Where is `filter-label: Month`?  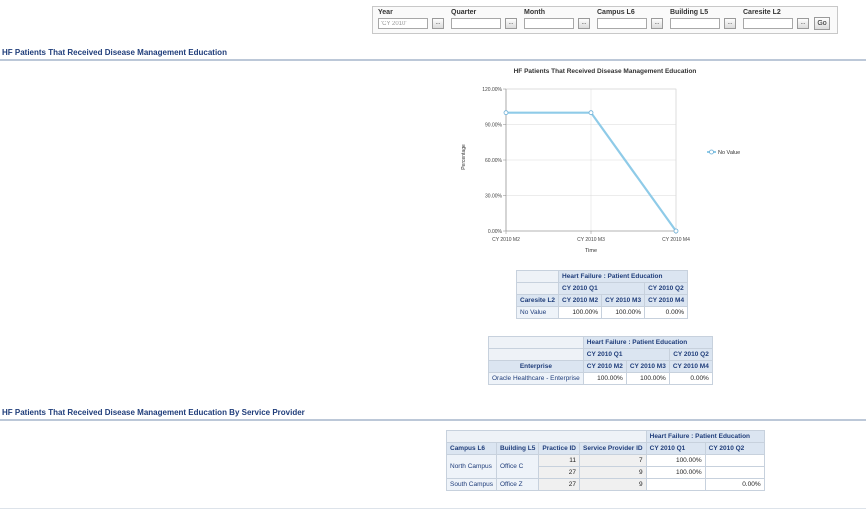 filter-label: Month is located at coordinates (534, 12).